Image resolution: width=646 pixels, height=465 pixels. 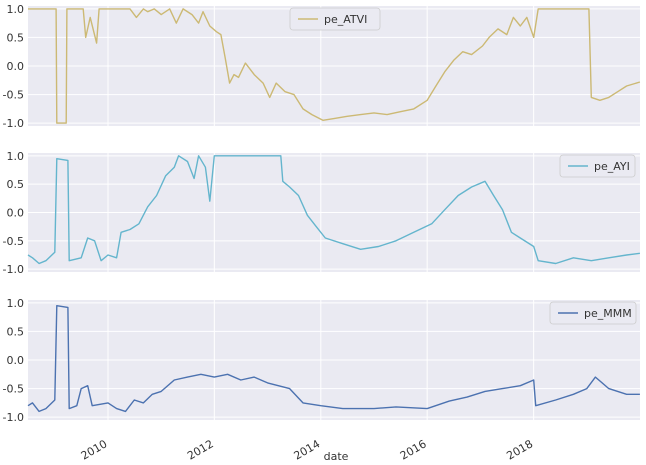 I want to click on x-tick-label: 2014, so click(x=307, y=449).